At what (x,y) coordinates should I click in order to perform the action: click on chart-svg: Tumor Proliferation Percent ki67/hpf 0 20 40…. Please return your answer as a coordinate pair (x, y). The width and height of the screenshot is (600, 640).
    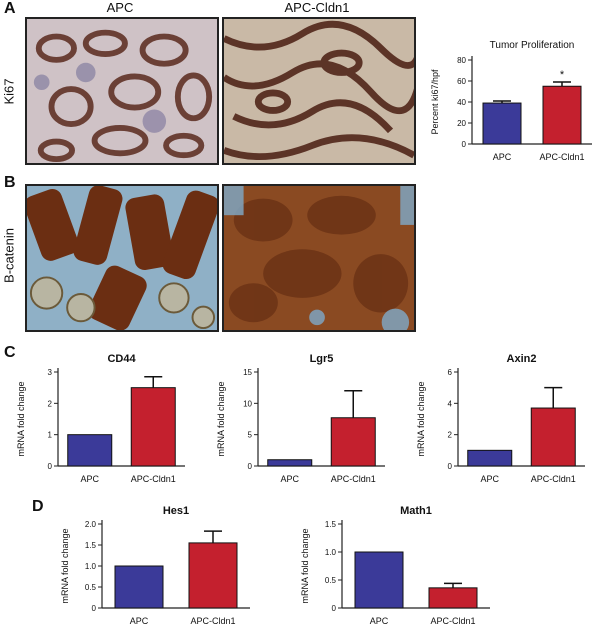
    Looking at the image, I should click on (511, 101).